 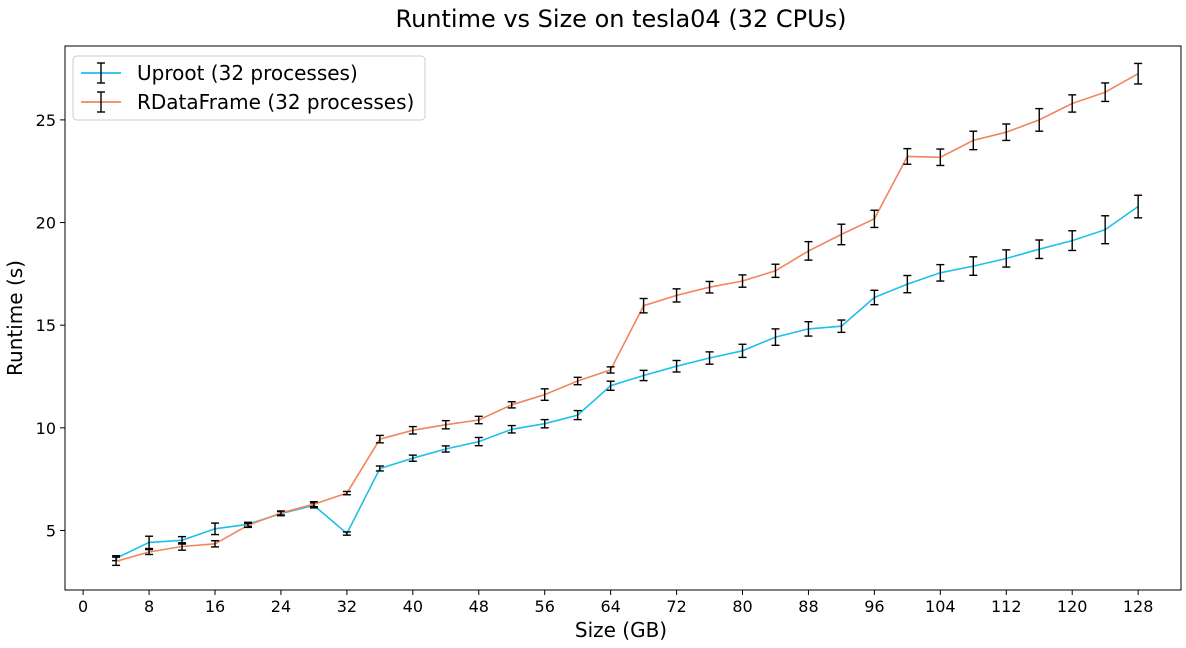 I want to click on x-tick-label: 24, so click(x=281, y=606).